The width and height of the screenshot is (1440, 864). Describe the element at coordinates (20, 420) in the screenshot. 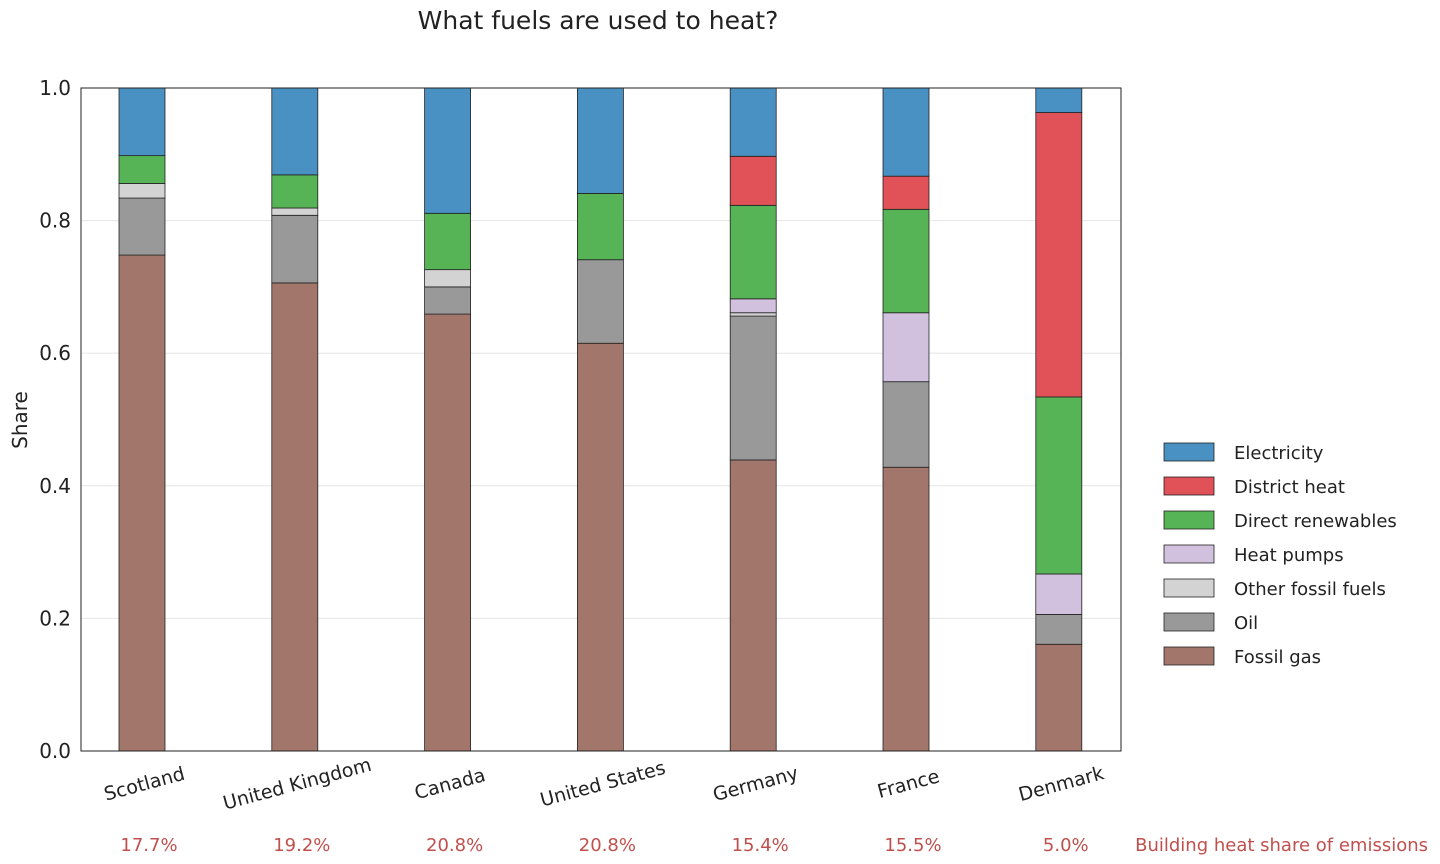

I see `y-axis-label: Share` at that location.